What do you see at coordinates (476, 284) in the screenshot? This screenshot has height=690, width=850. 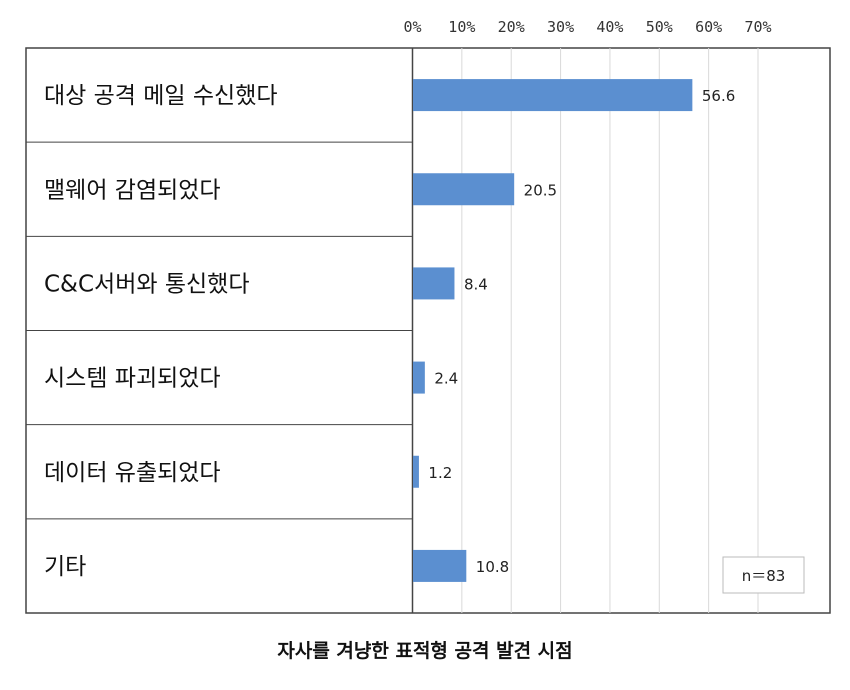 I see `data-label: 8.4` at bounding box center [476, 284].